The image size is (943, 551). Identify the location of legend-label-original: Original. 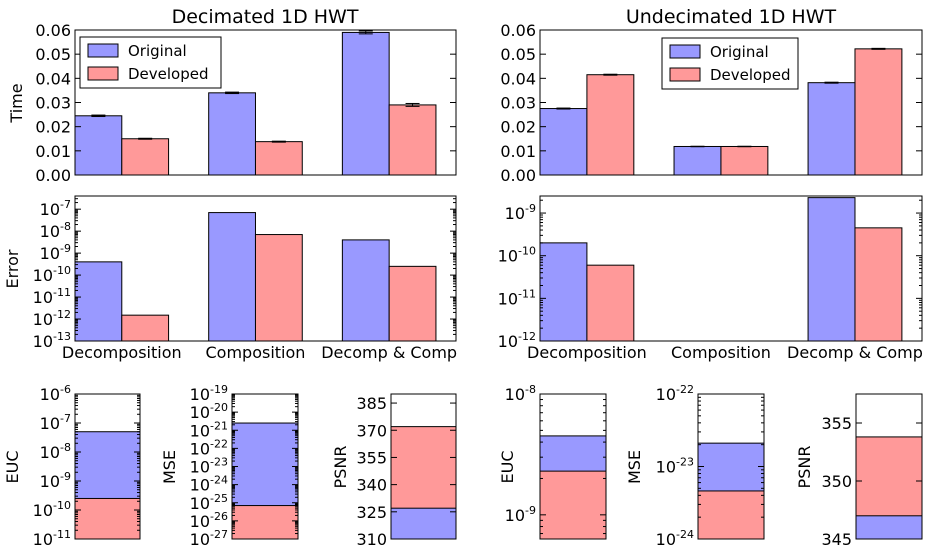
(157, 51).